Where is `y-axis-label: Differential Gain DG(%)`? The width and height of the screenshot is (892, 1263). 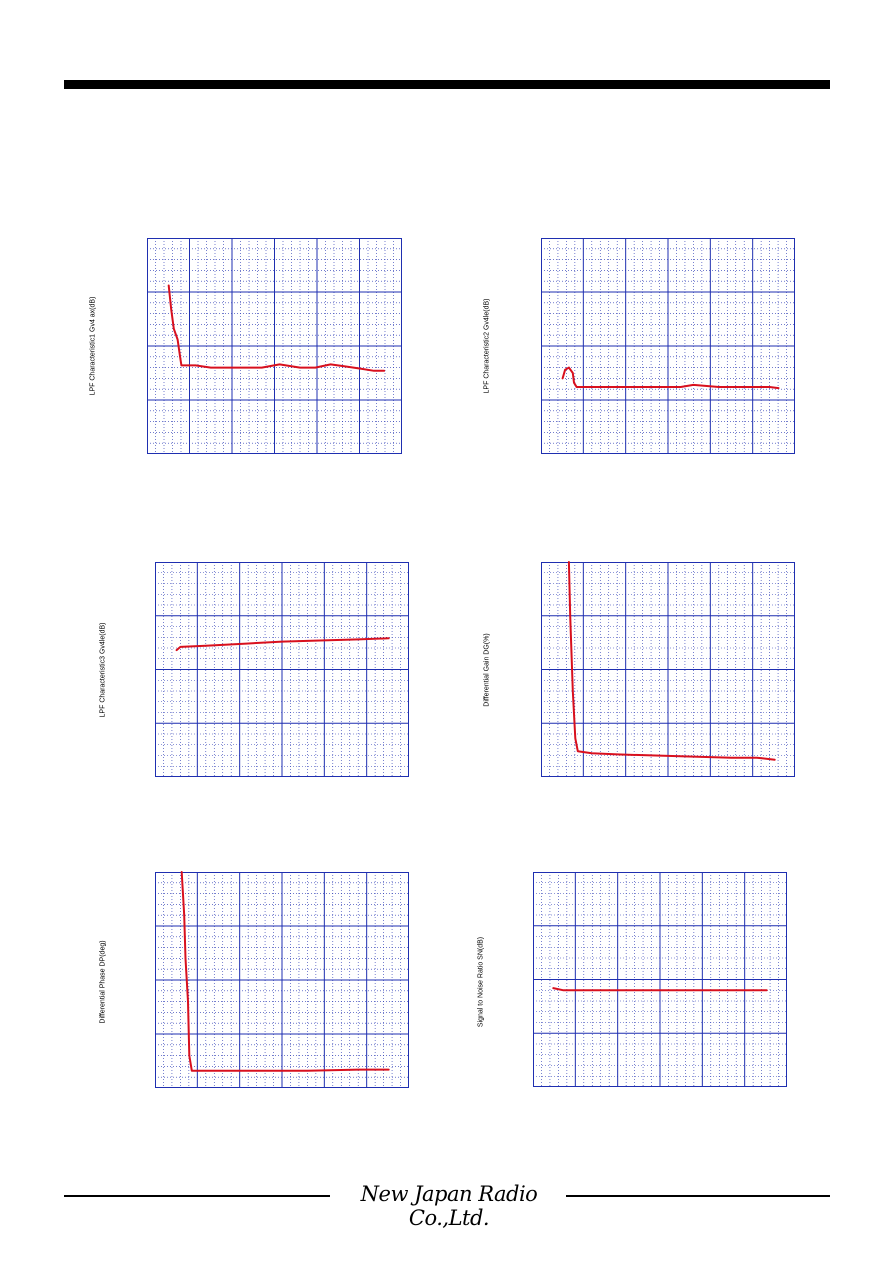 y-axis-label: Differential Gain DG(%) is located at coordinates (487, 670).